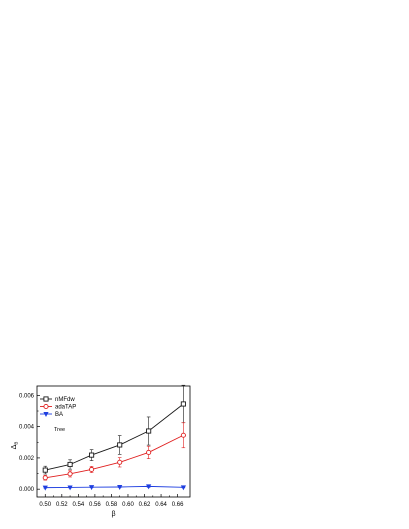 This screenshot has height=529, width=409. I want to click on legend-label: nMFdw, so click(65, 400).